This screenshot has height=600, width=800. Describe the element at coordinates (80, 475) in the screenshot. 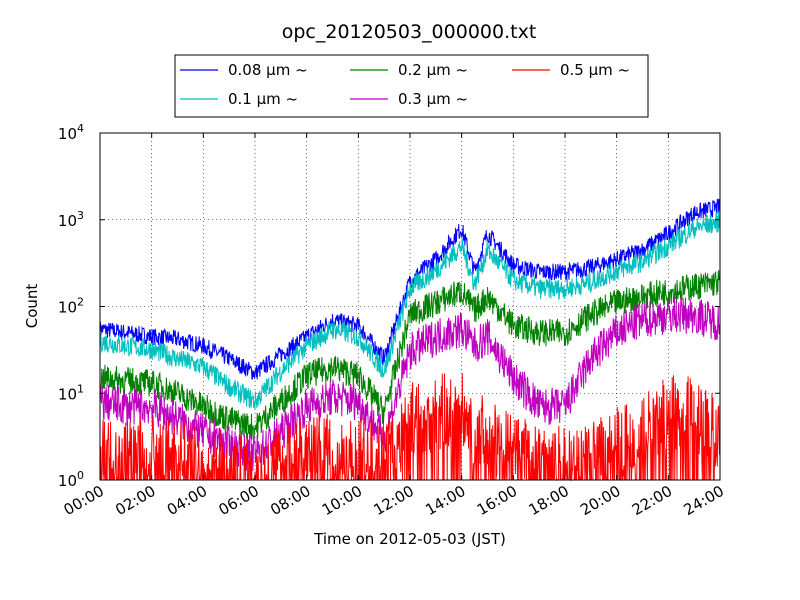

I see `y-tick-exponent: 0` at that location.